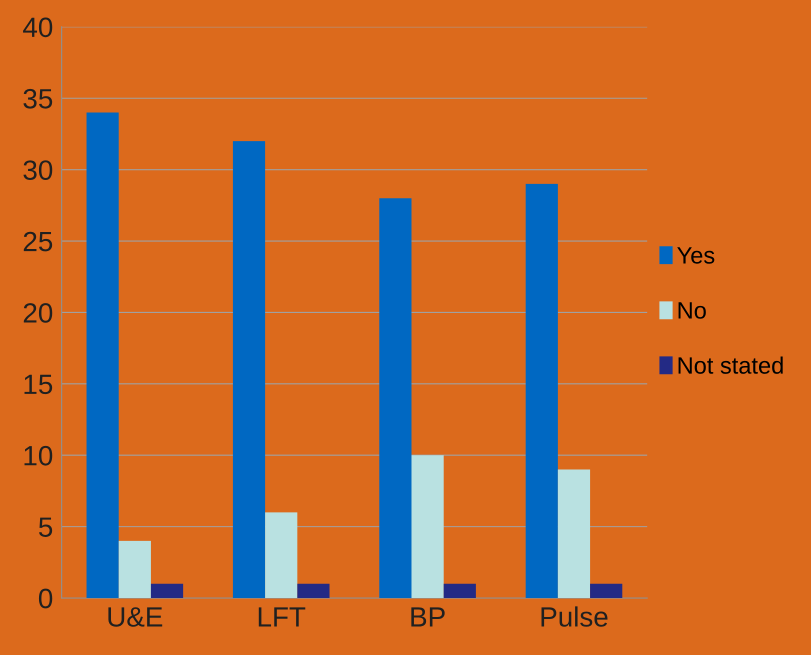 Image resolution: width=811 pixels, height=655 pixels. I want to click on y-tick-label: 15, so click(38, 384).